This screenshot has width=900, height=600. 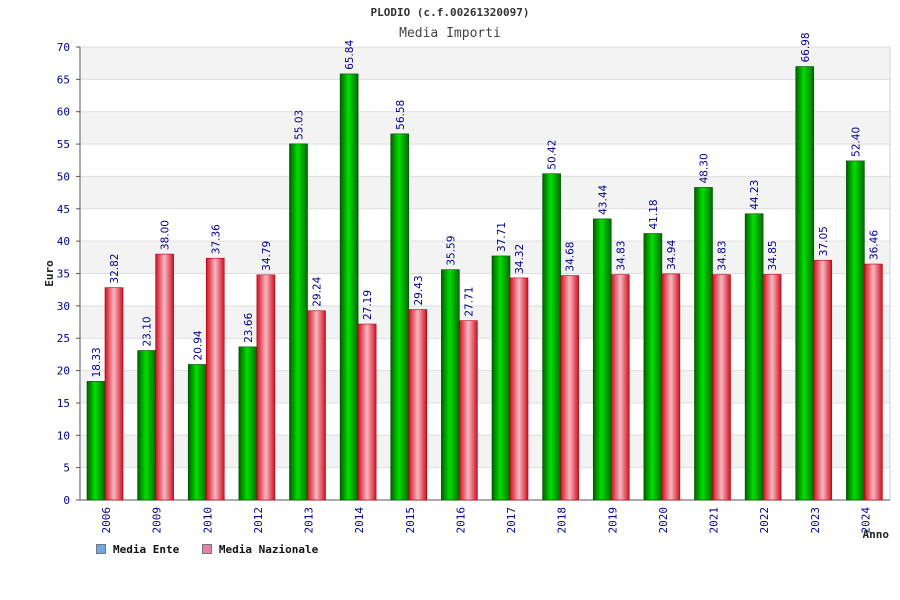 I want to click on y-tick-label: 25, so click(x=63, y=338).